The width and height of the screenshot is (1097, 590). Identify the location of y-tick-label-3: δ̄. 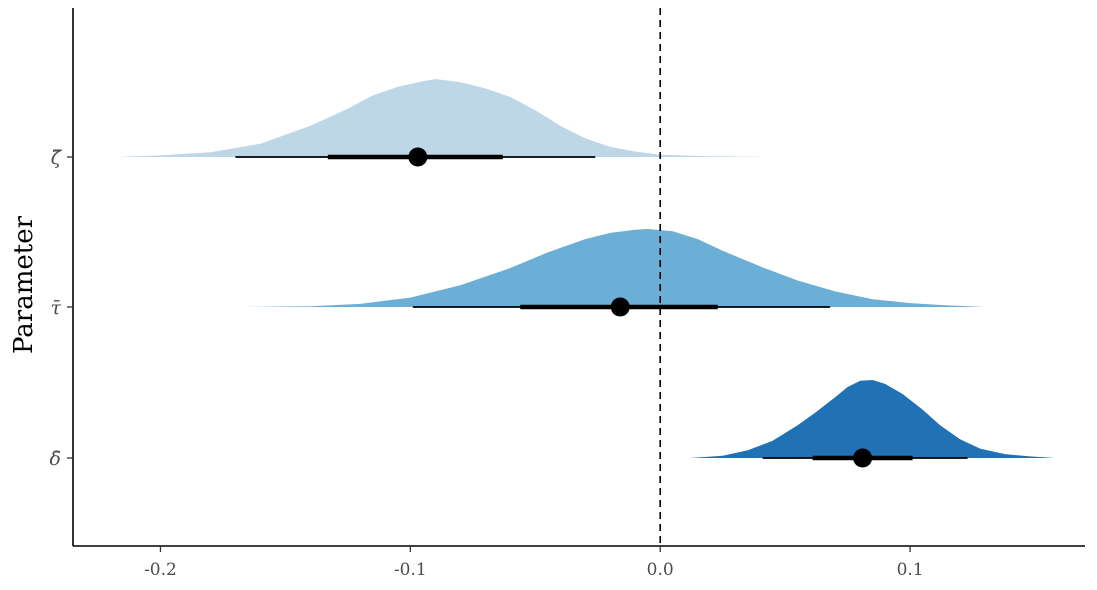
(55, 459).